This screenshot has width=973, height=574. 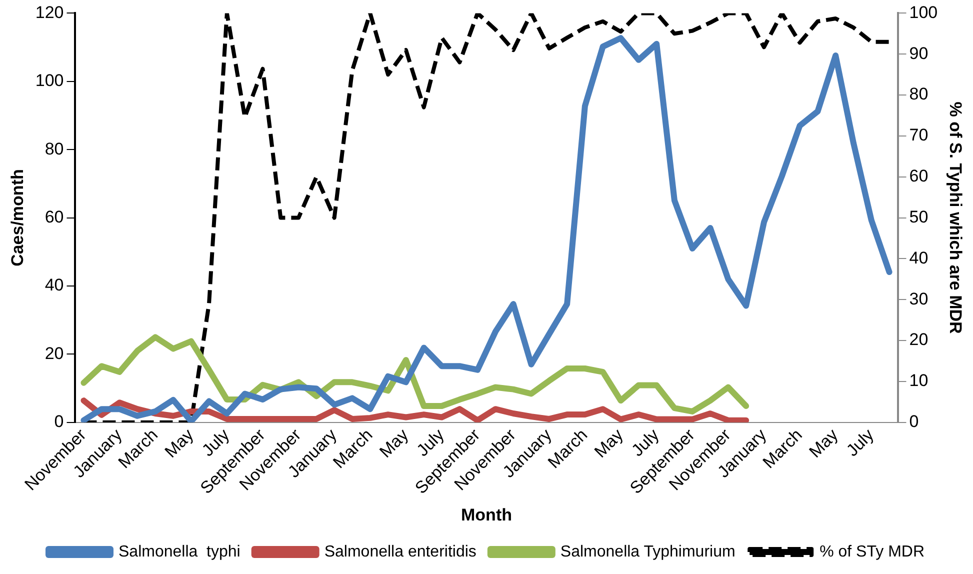 I want to click on legend-label: Salmonella enteritidis, so click(x=400, y=551).